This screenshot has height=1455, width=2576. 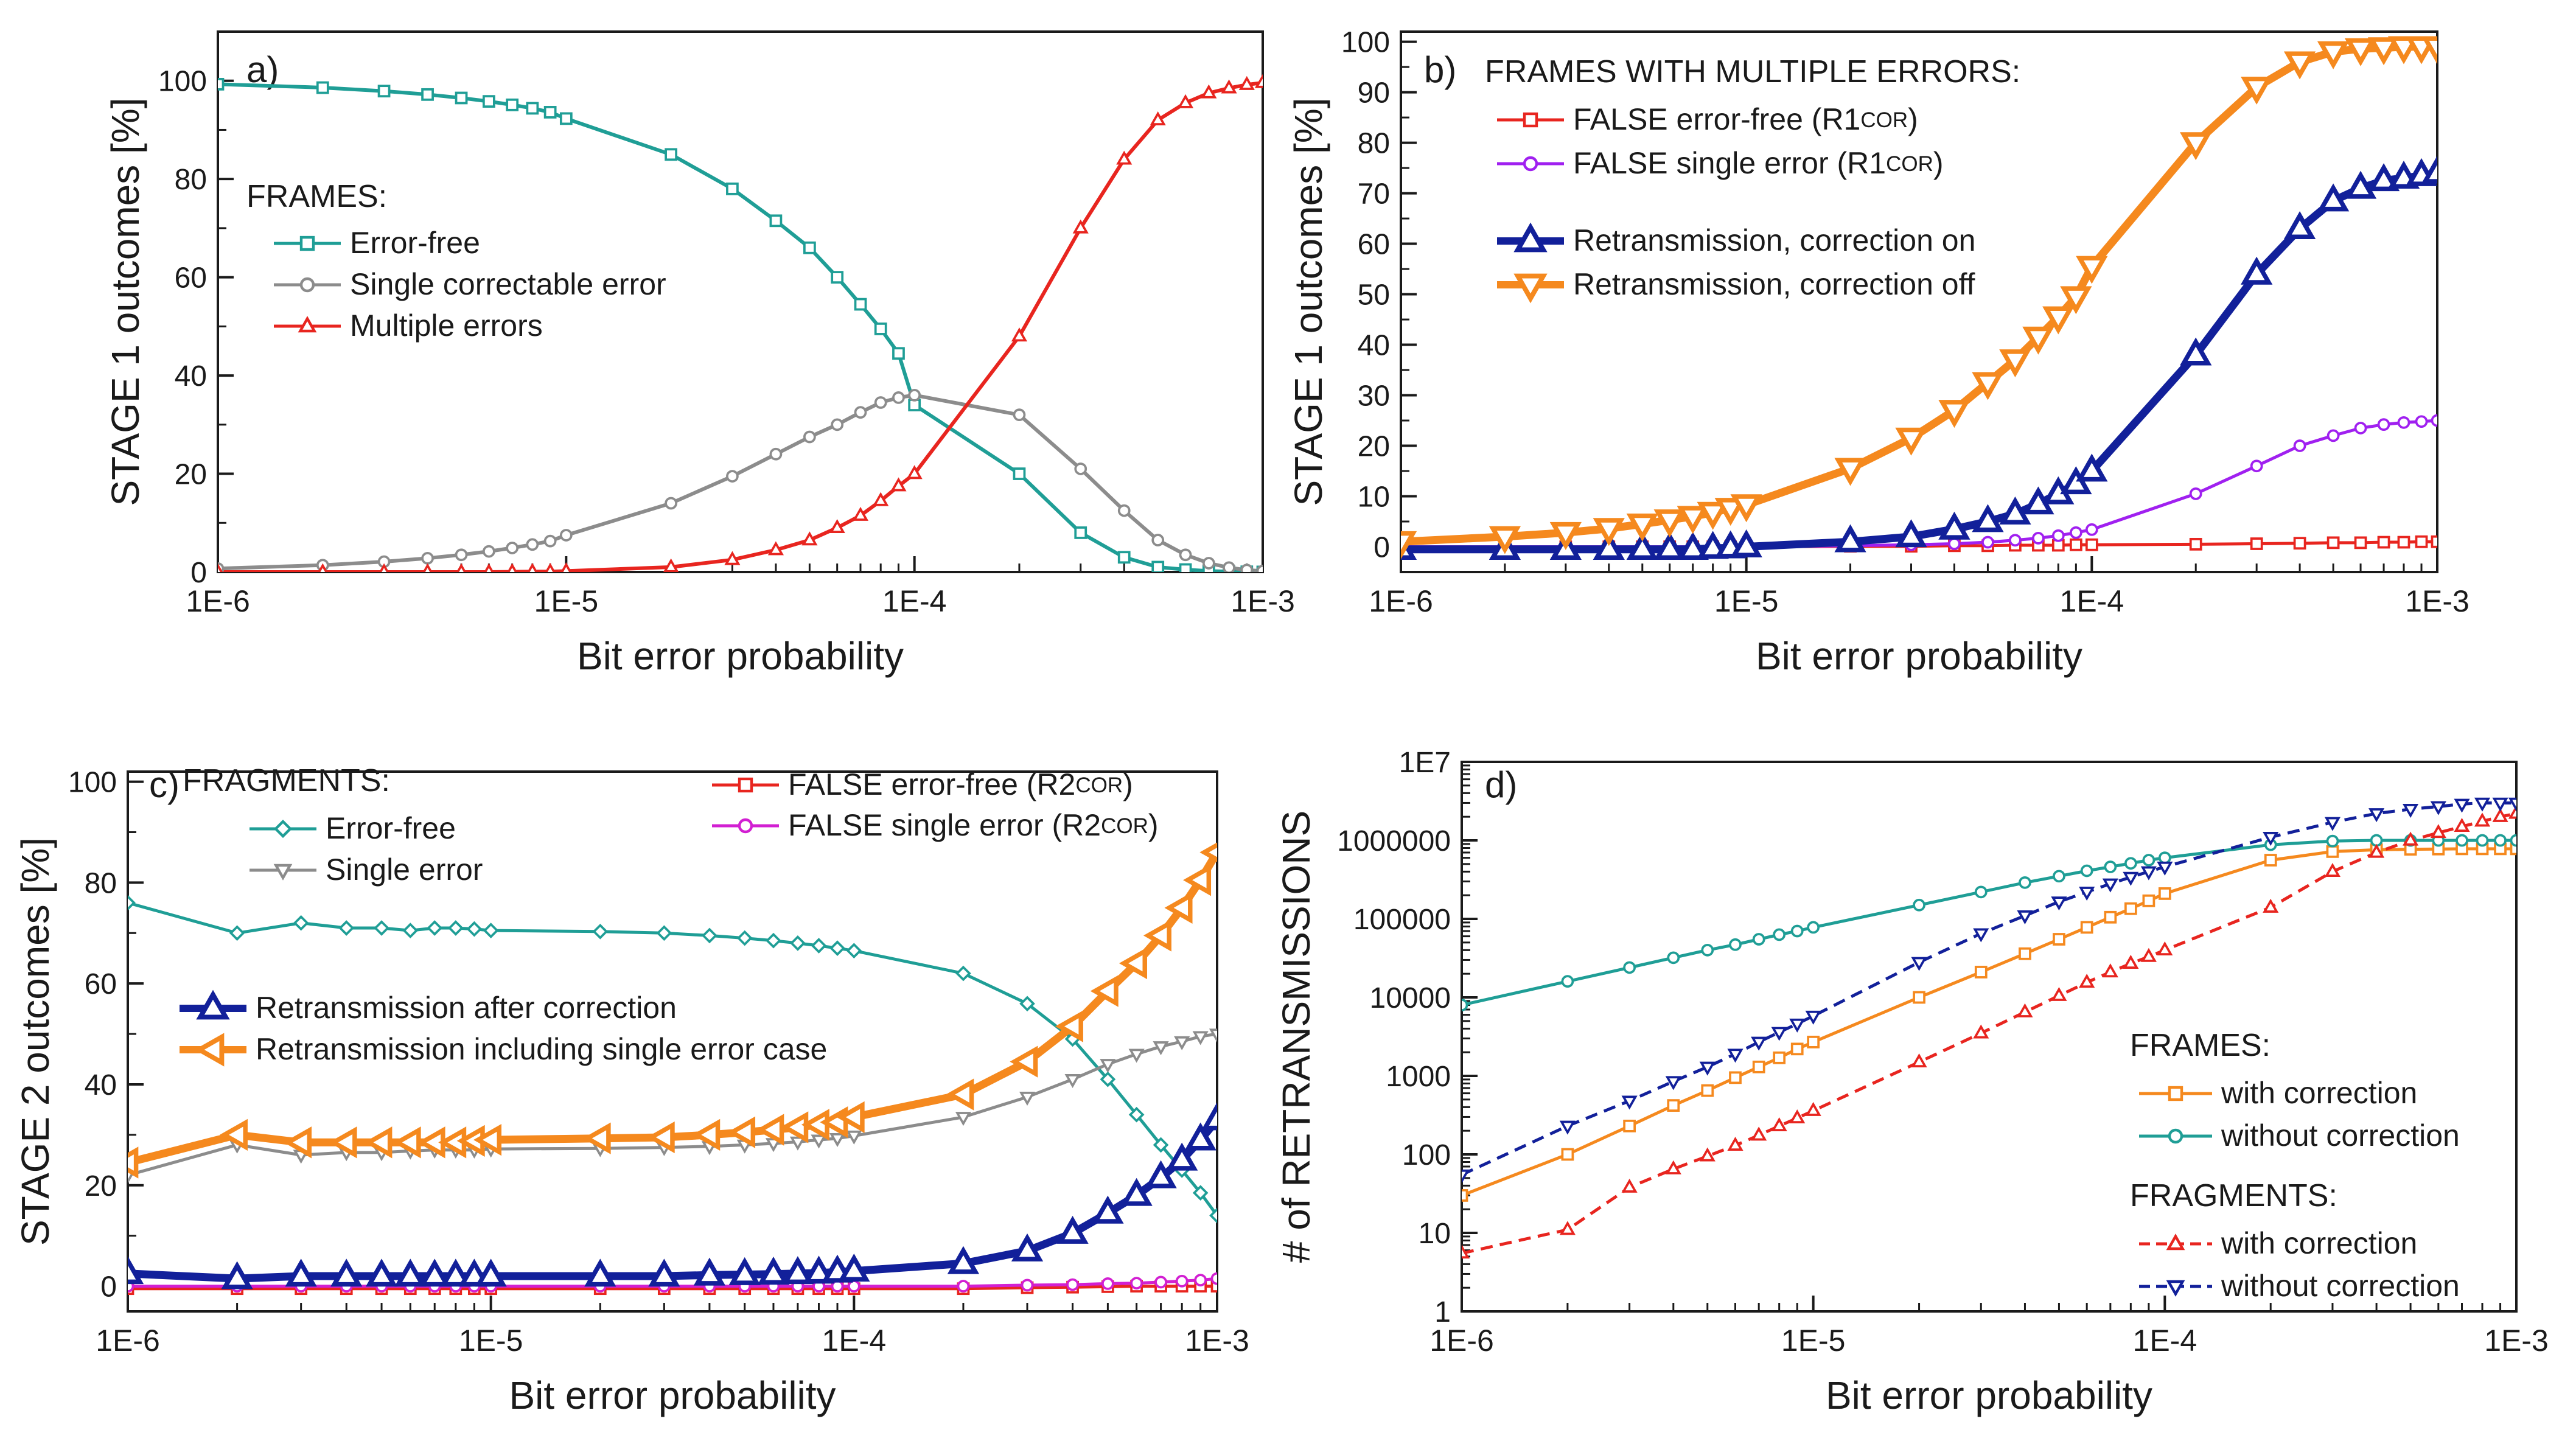 What do you see at coordinates (391, 828) in the screenshot?
I see `legend-label: Error-free` at bounding box center [391, 828].